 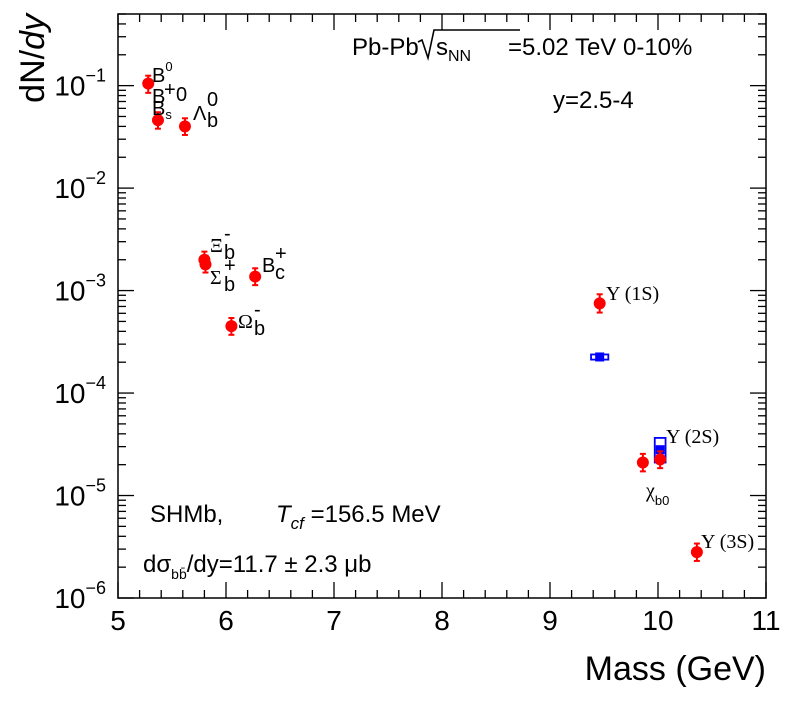 What do you see at coordinates (80, 289) in the screenshot?
I see `y-tick-label: 10⁻³` at bounding box center [80, 289].